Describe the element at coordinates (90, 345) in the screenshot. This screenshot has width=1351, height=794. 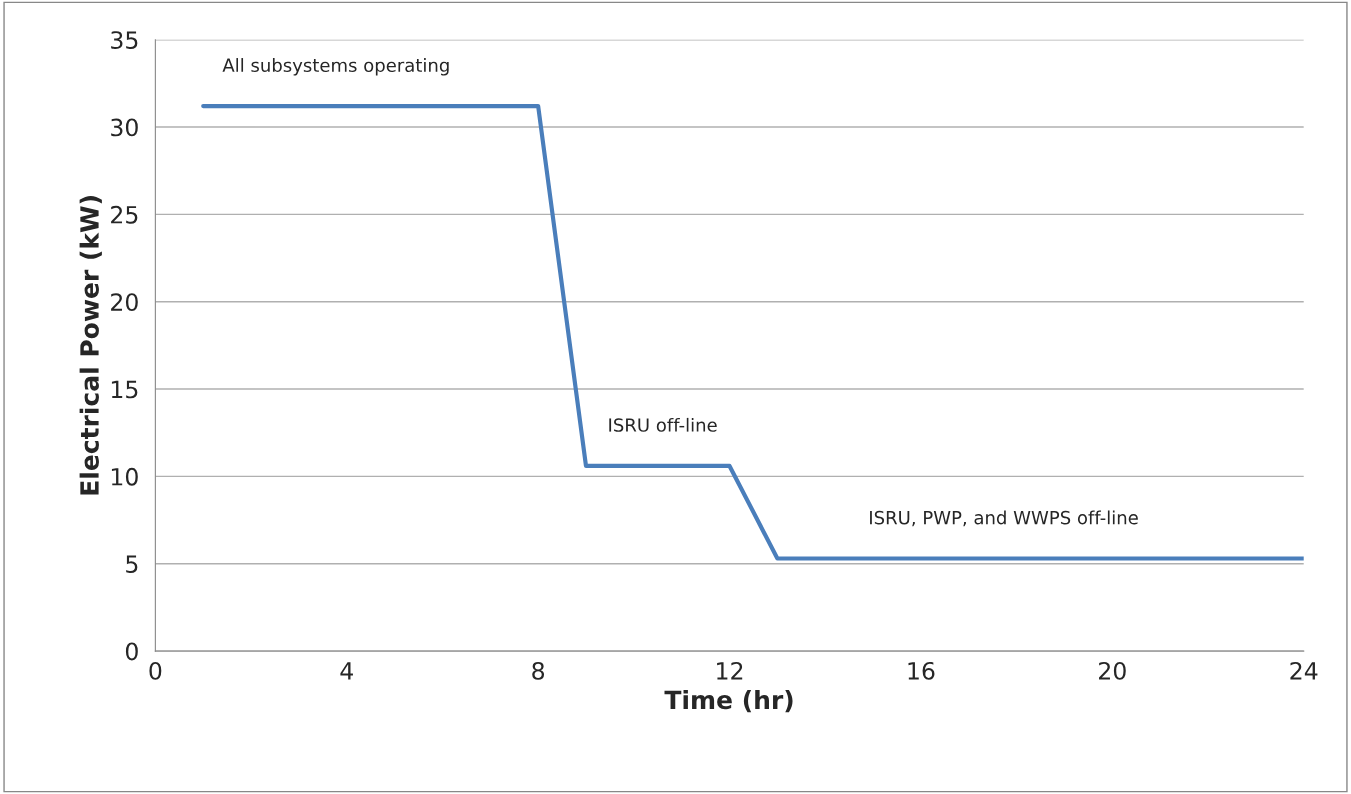
I see `y-axis-title: Electrical Power (kW)` at that location.